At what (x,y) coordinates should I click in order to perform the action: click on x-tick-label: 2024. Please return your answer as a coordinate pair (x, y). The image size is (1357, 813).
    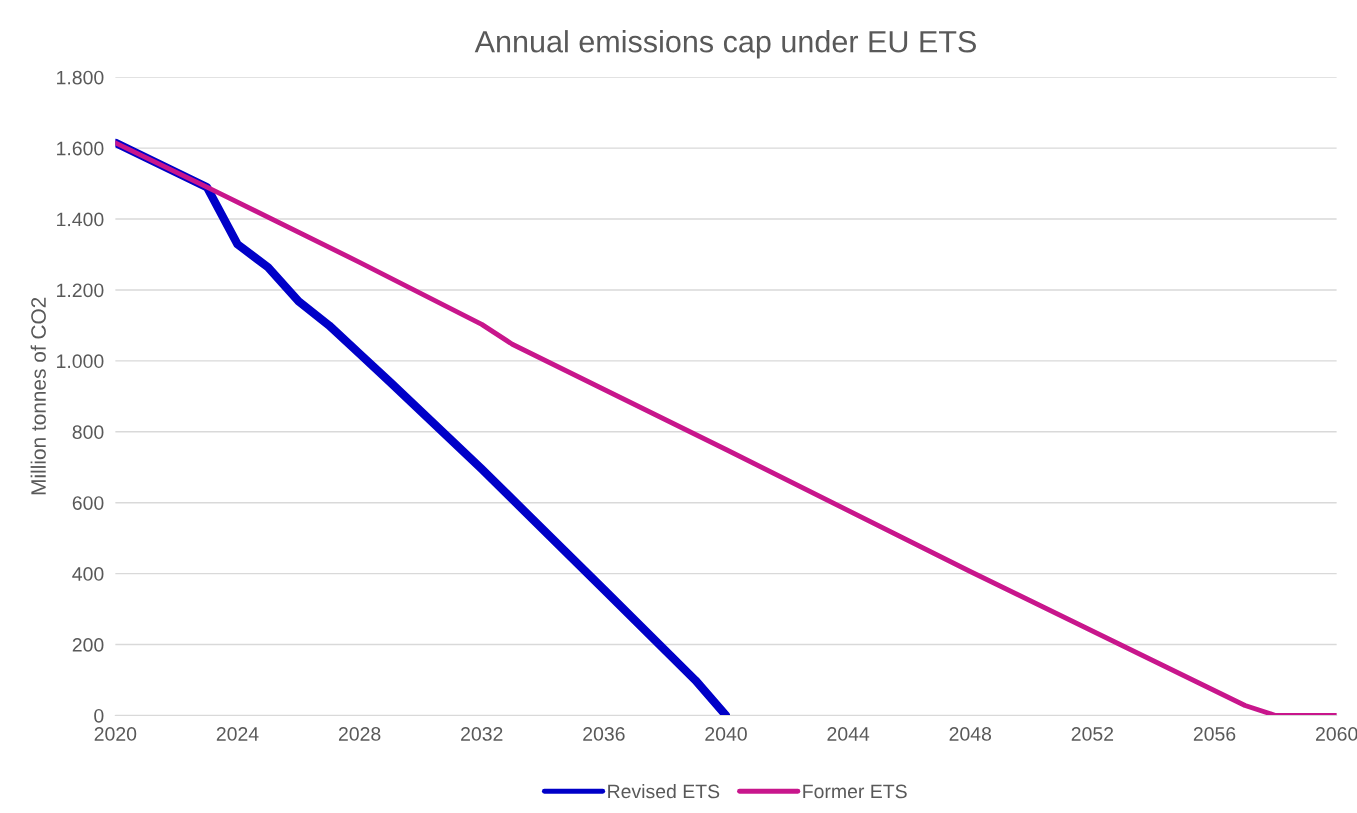
    Looking at the image, I should click on (237, 734).